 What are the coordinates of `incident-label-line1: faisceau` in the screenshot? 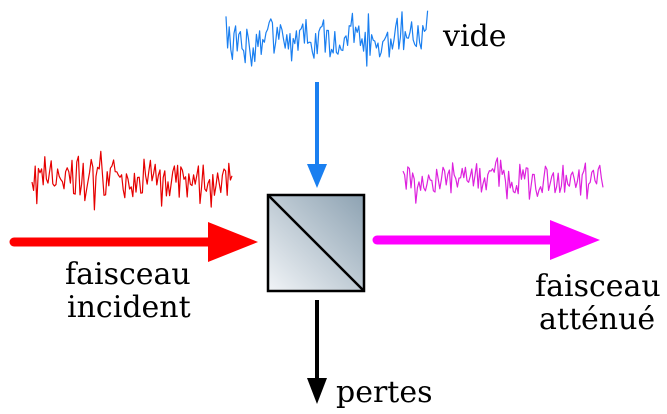 It's located at (128, 274).